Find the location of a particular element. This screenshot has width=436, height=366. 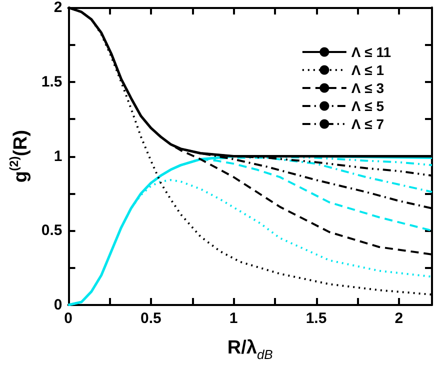

y-axis-title: g(2)(R) is located at coordinates (19, 156).